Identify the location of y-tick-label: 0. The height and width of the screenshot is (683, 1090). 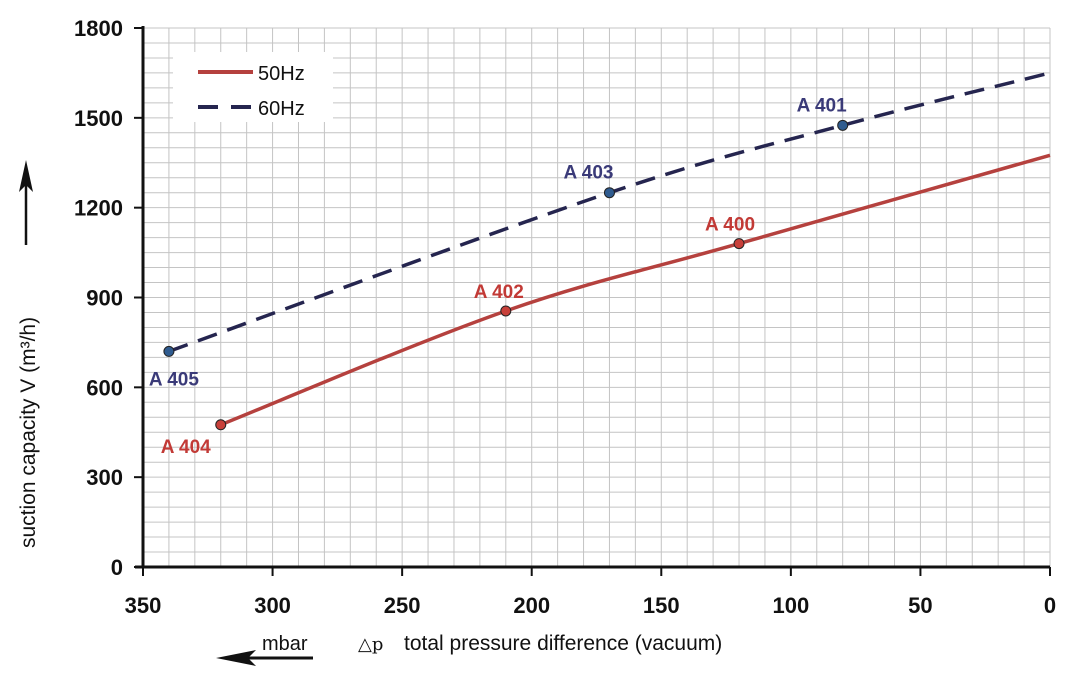
(117, 567).